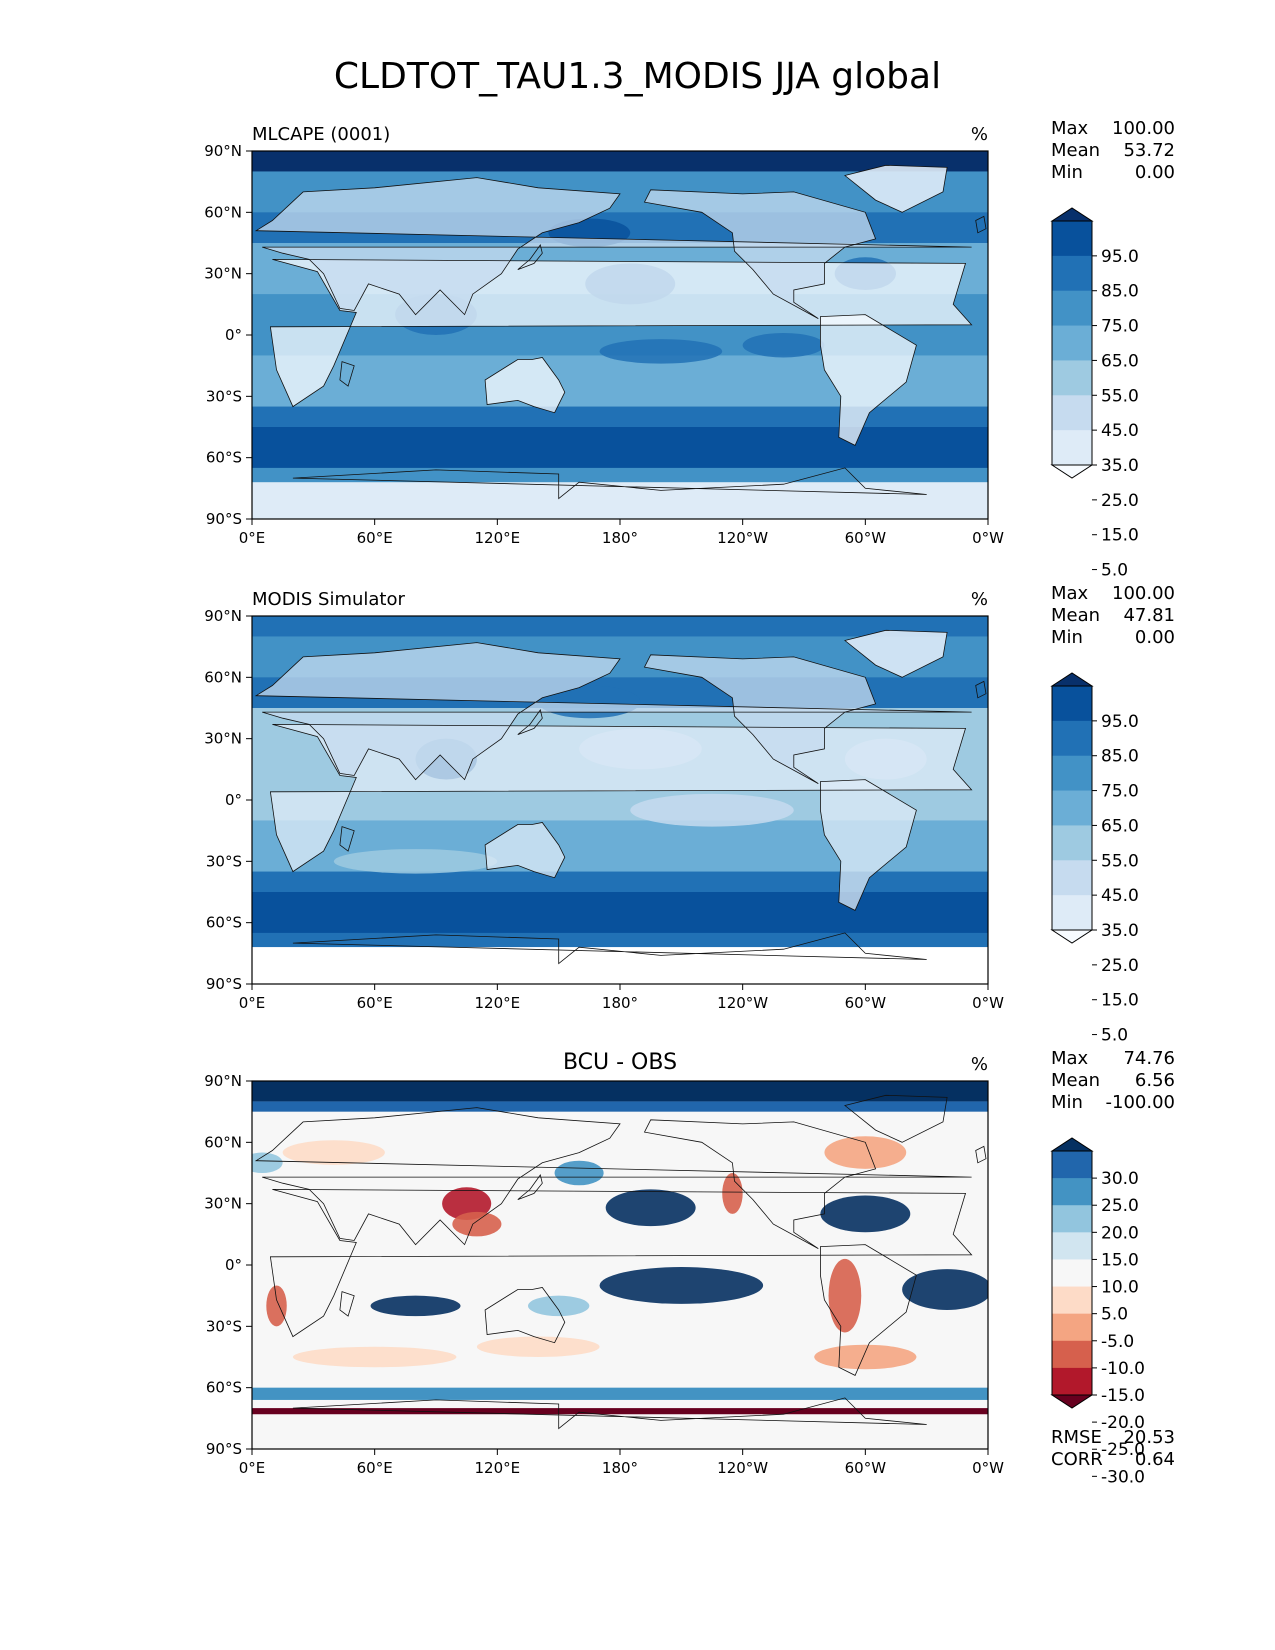 The image size is (1275, 1650). Describe the element at coordinates (347, 1304) in the screenshot. I see `coastline-madagascar` at that location.